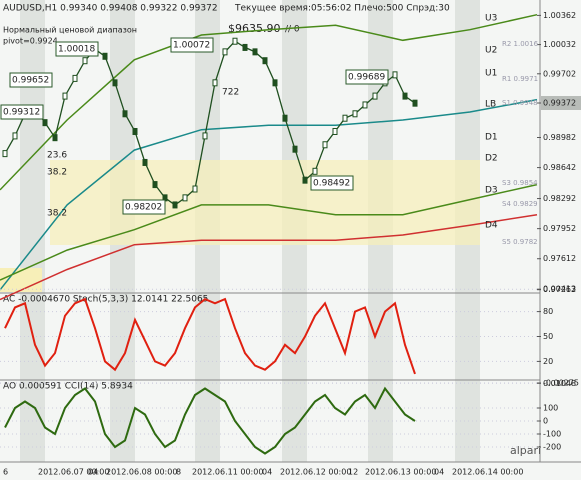 The image size is (581, 480). Describe the element at coordinates (210, 420) in the screenshot. I see `cci-line` at that location.